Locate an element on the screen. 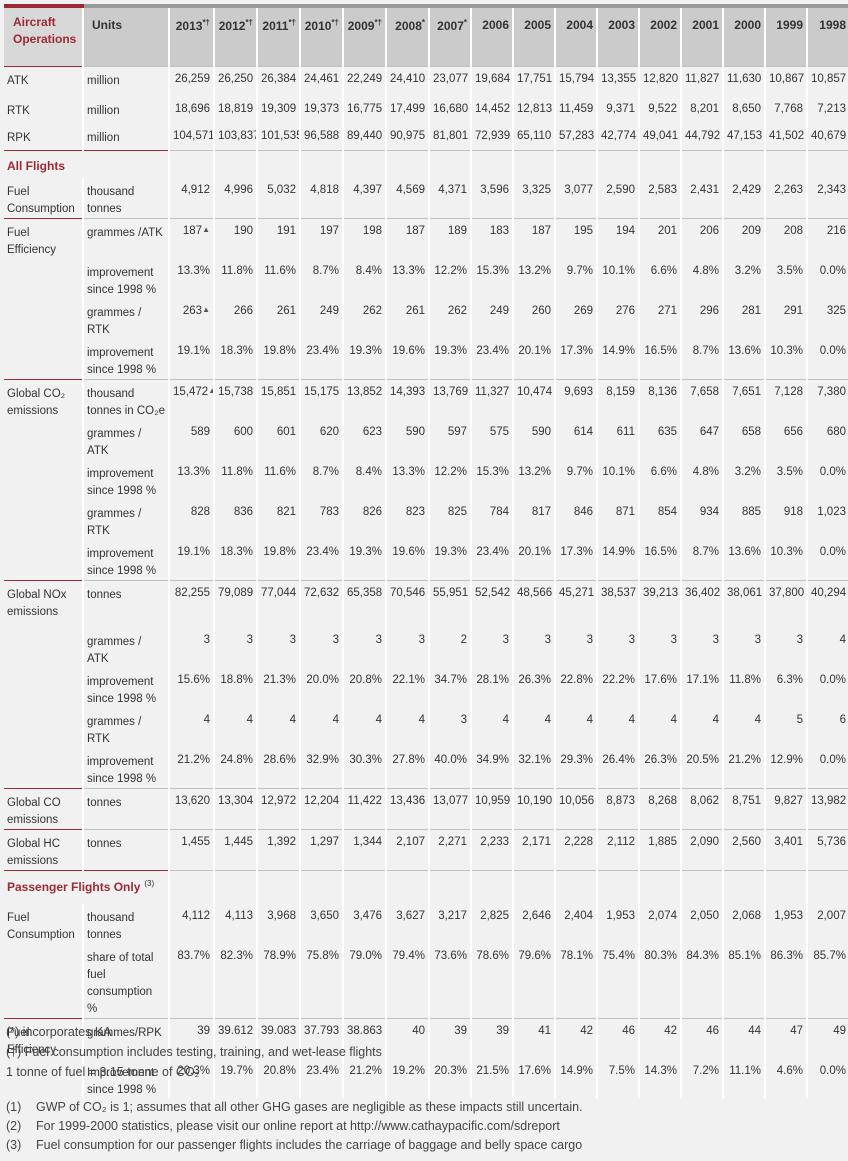  value-text: 75.8% is located at coordinates (322, 955).